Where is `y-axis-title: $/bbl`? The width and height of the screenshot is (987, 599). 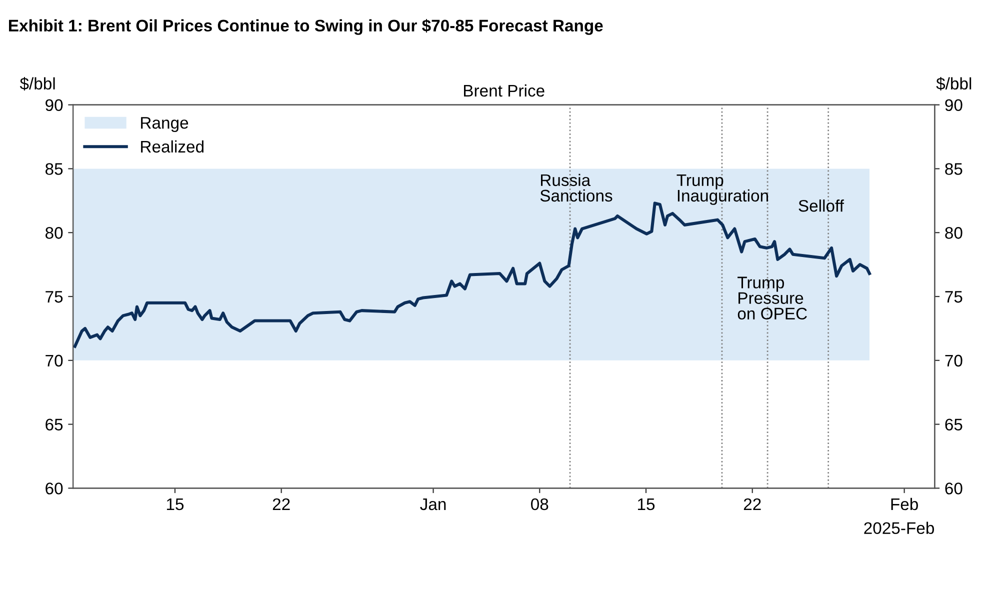 y-axis-title: $/bbl is located at coordinates (37, 84).